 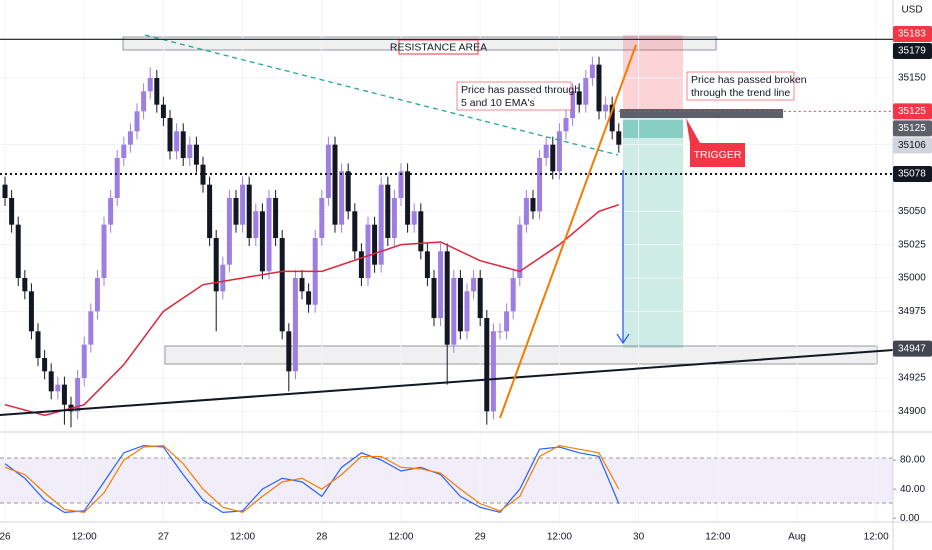 I want to click on x-tick-label: 26, so click(x=5, y=537).